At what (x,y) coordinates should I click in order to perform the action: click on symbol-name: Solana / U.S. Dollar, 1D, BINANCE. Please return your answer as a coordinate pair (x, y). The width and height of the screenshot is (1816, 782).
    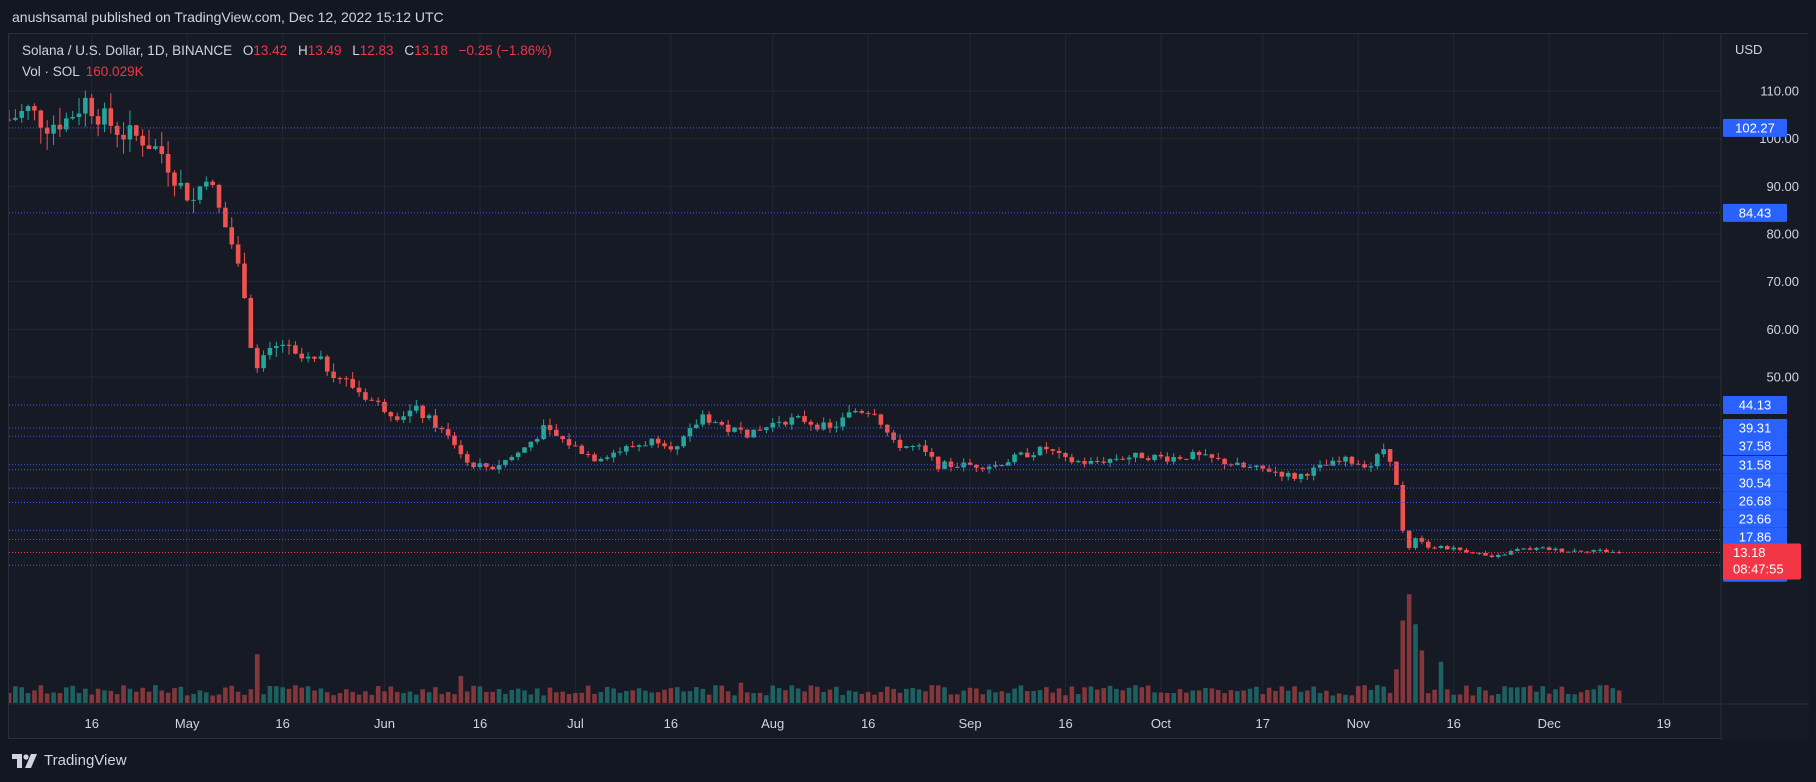
    Looking at the image, I should click on (127, 50).